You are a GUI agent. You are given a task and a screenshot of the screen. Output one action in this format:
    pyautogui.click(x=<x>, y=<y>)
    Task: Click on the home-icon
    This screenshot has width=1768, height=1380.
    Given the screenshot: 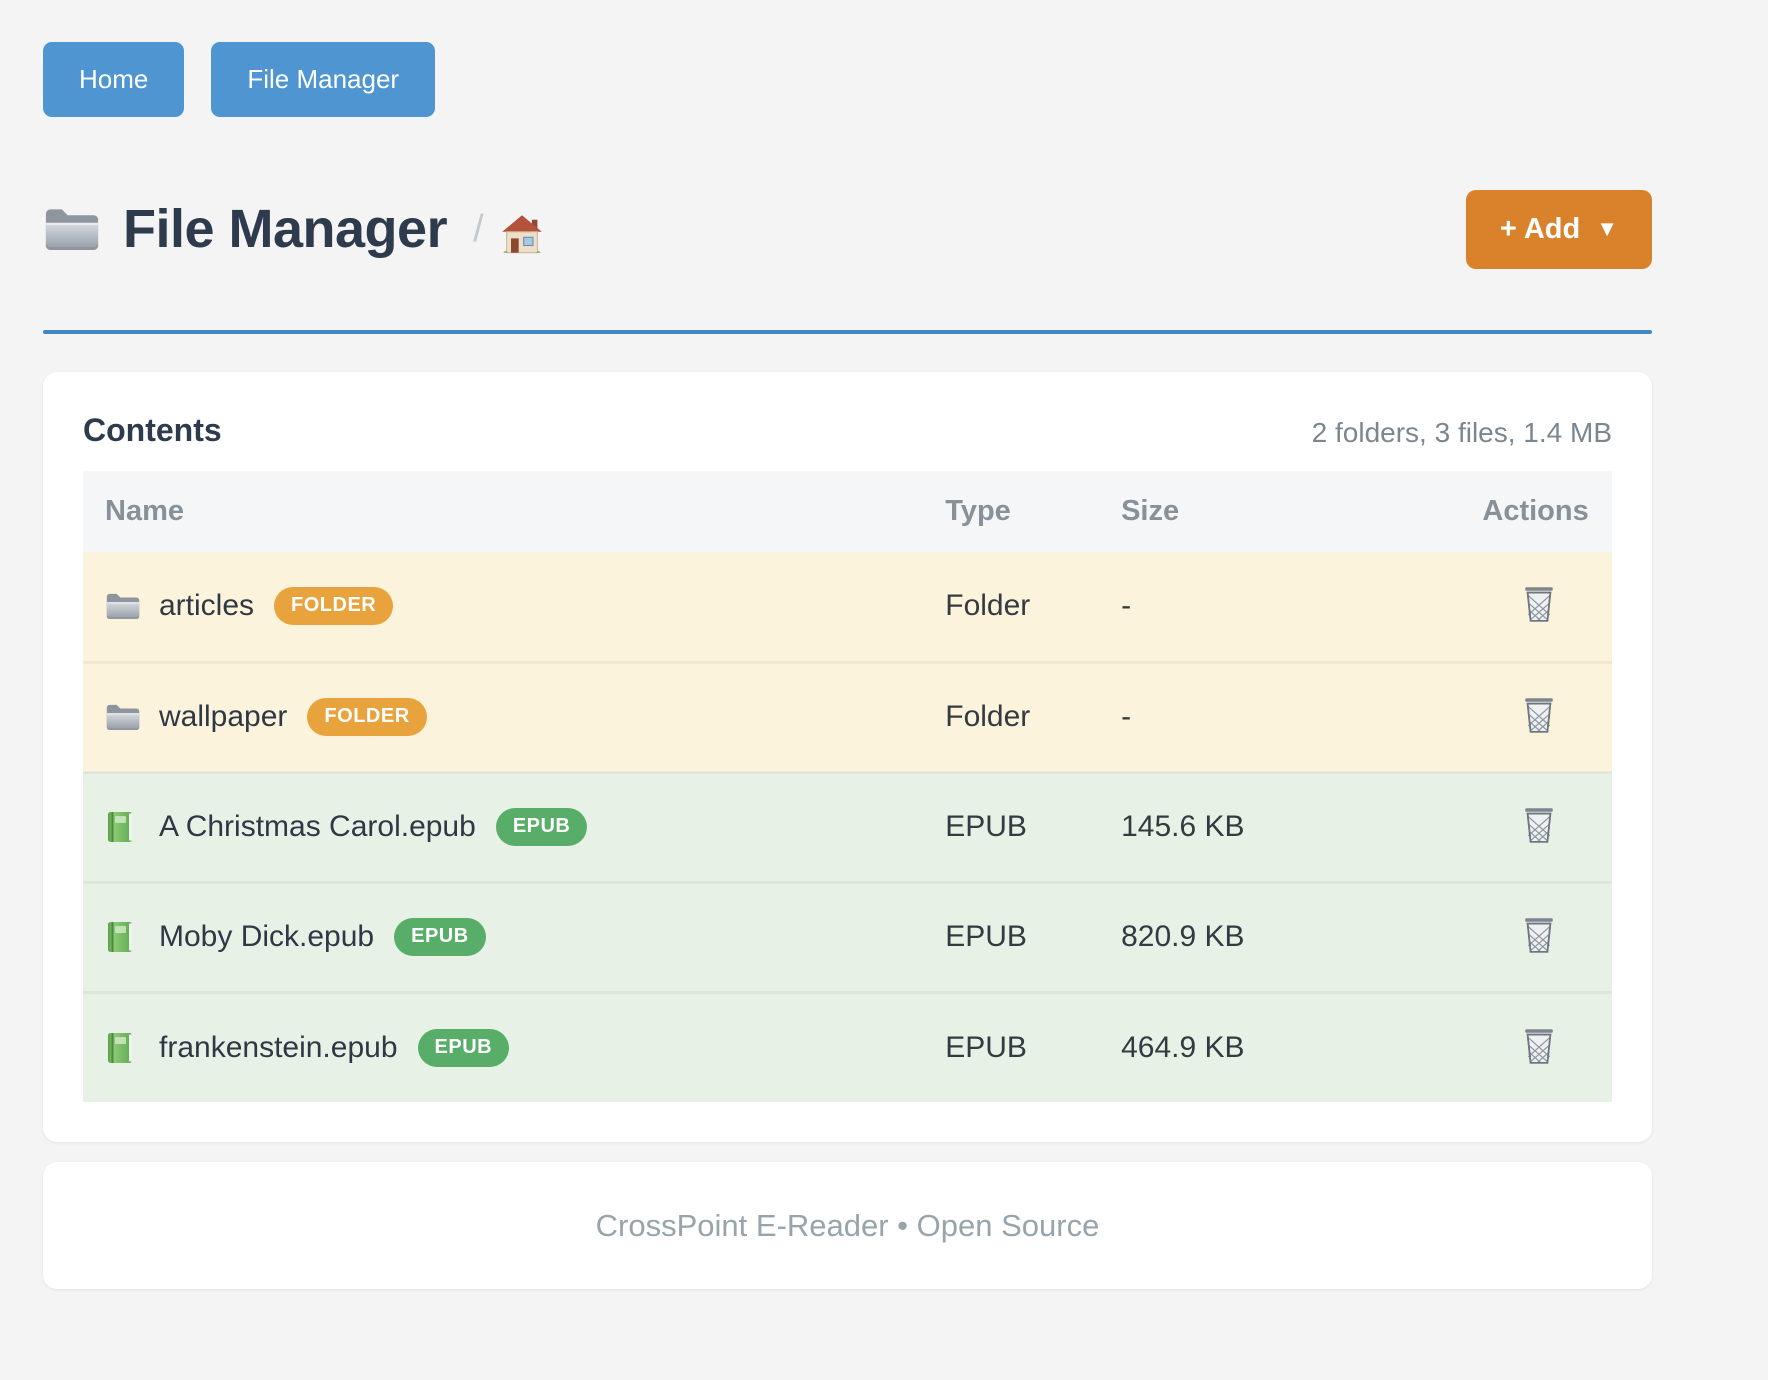 What is the action you would take?
    pyautogui.click(x=522, y=234)
    